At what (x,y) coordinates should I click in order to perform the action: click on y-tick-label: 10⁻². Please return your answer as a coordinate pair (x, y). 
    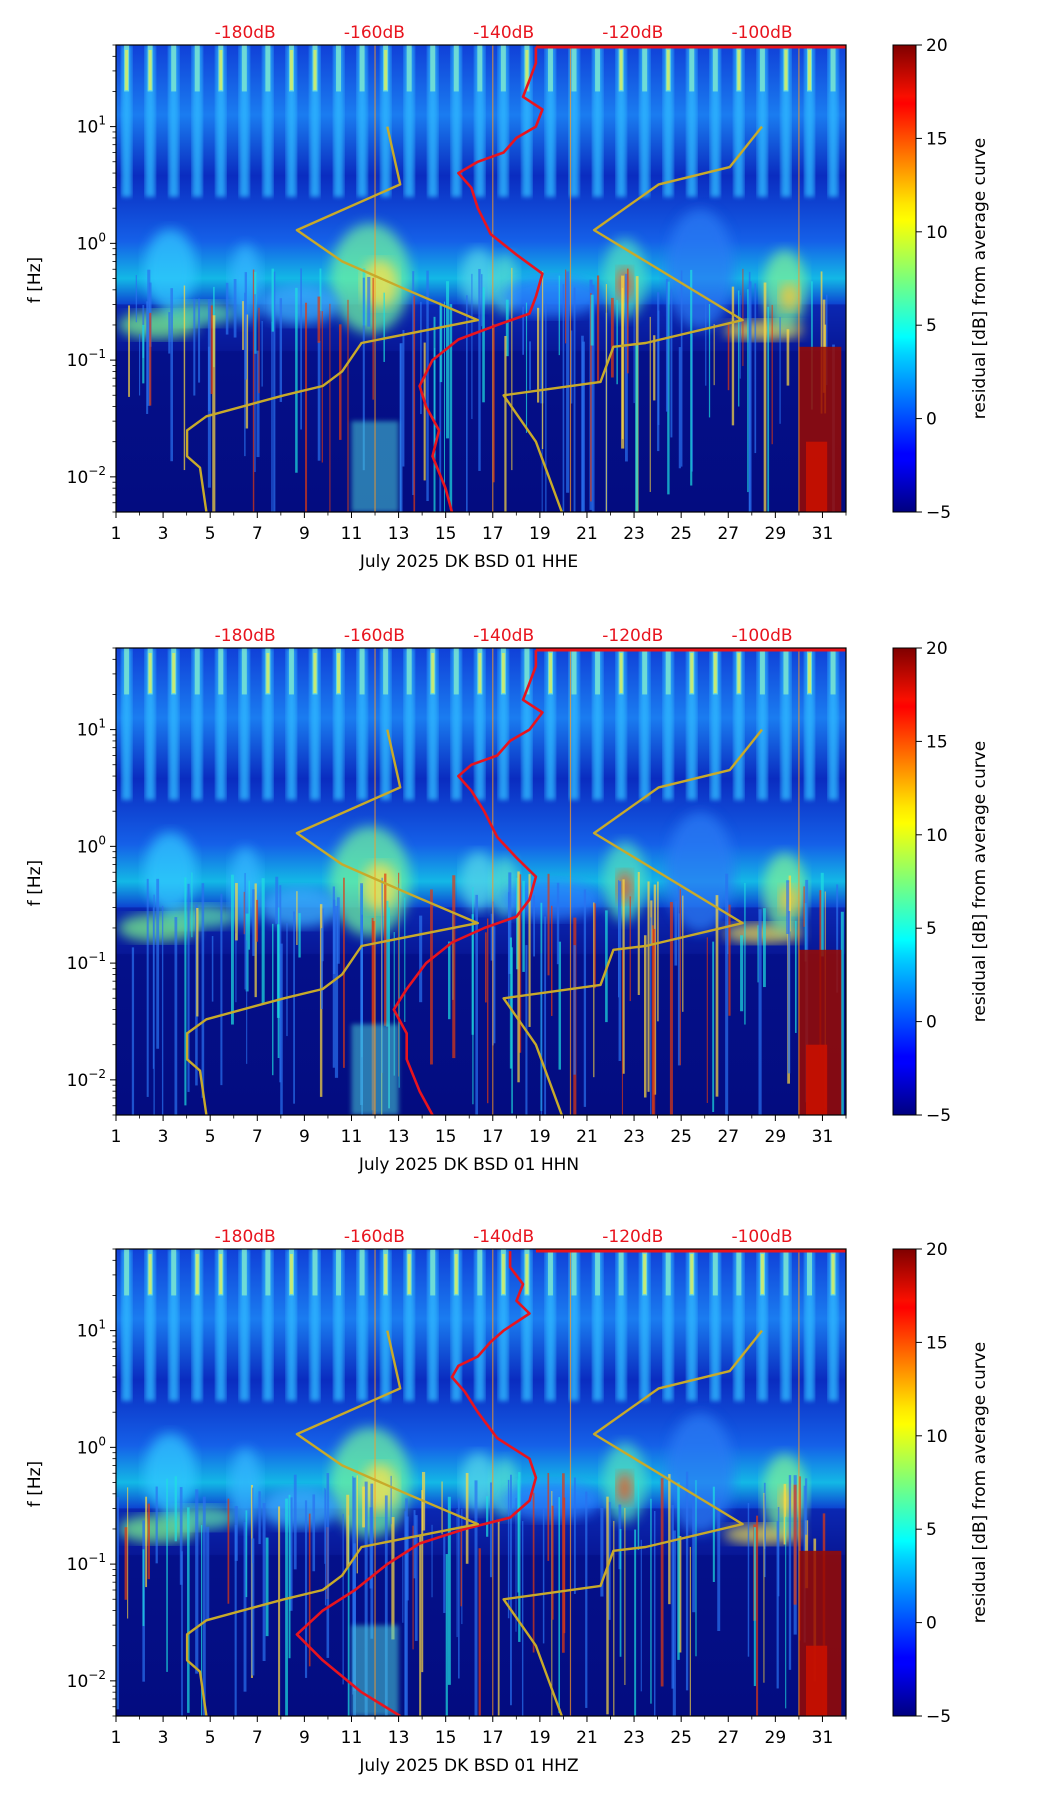
    Looking at the image, I should click on (86, 1680).